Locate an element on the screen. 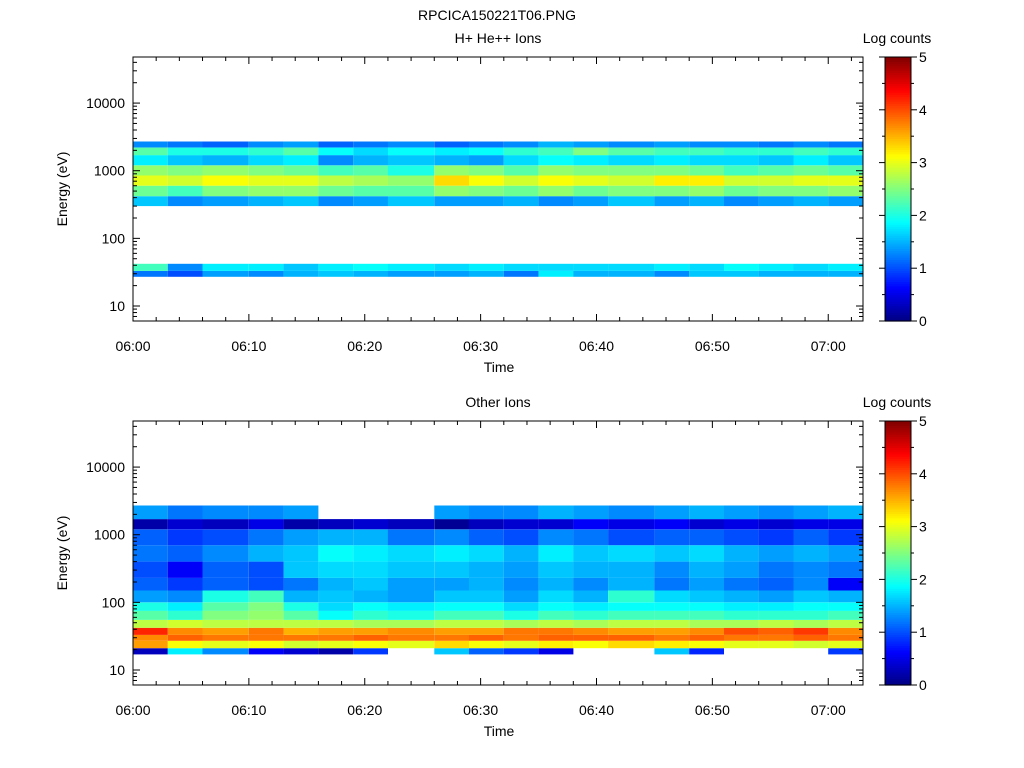  x-tick-label: 06:20 is located at coordinates (364, 710).